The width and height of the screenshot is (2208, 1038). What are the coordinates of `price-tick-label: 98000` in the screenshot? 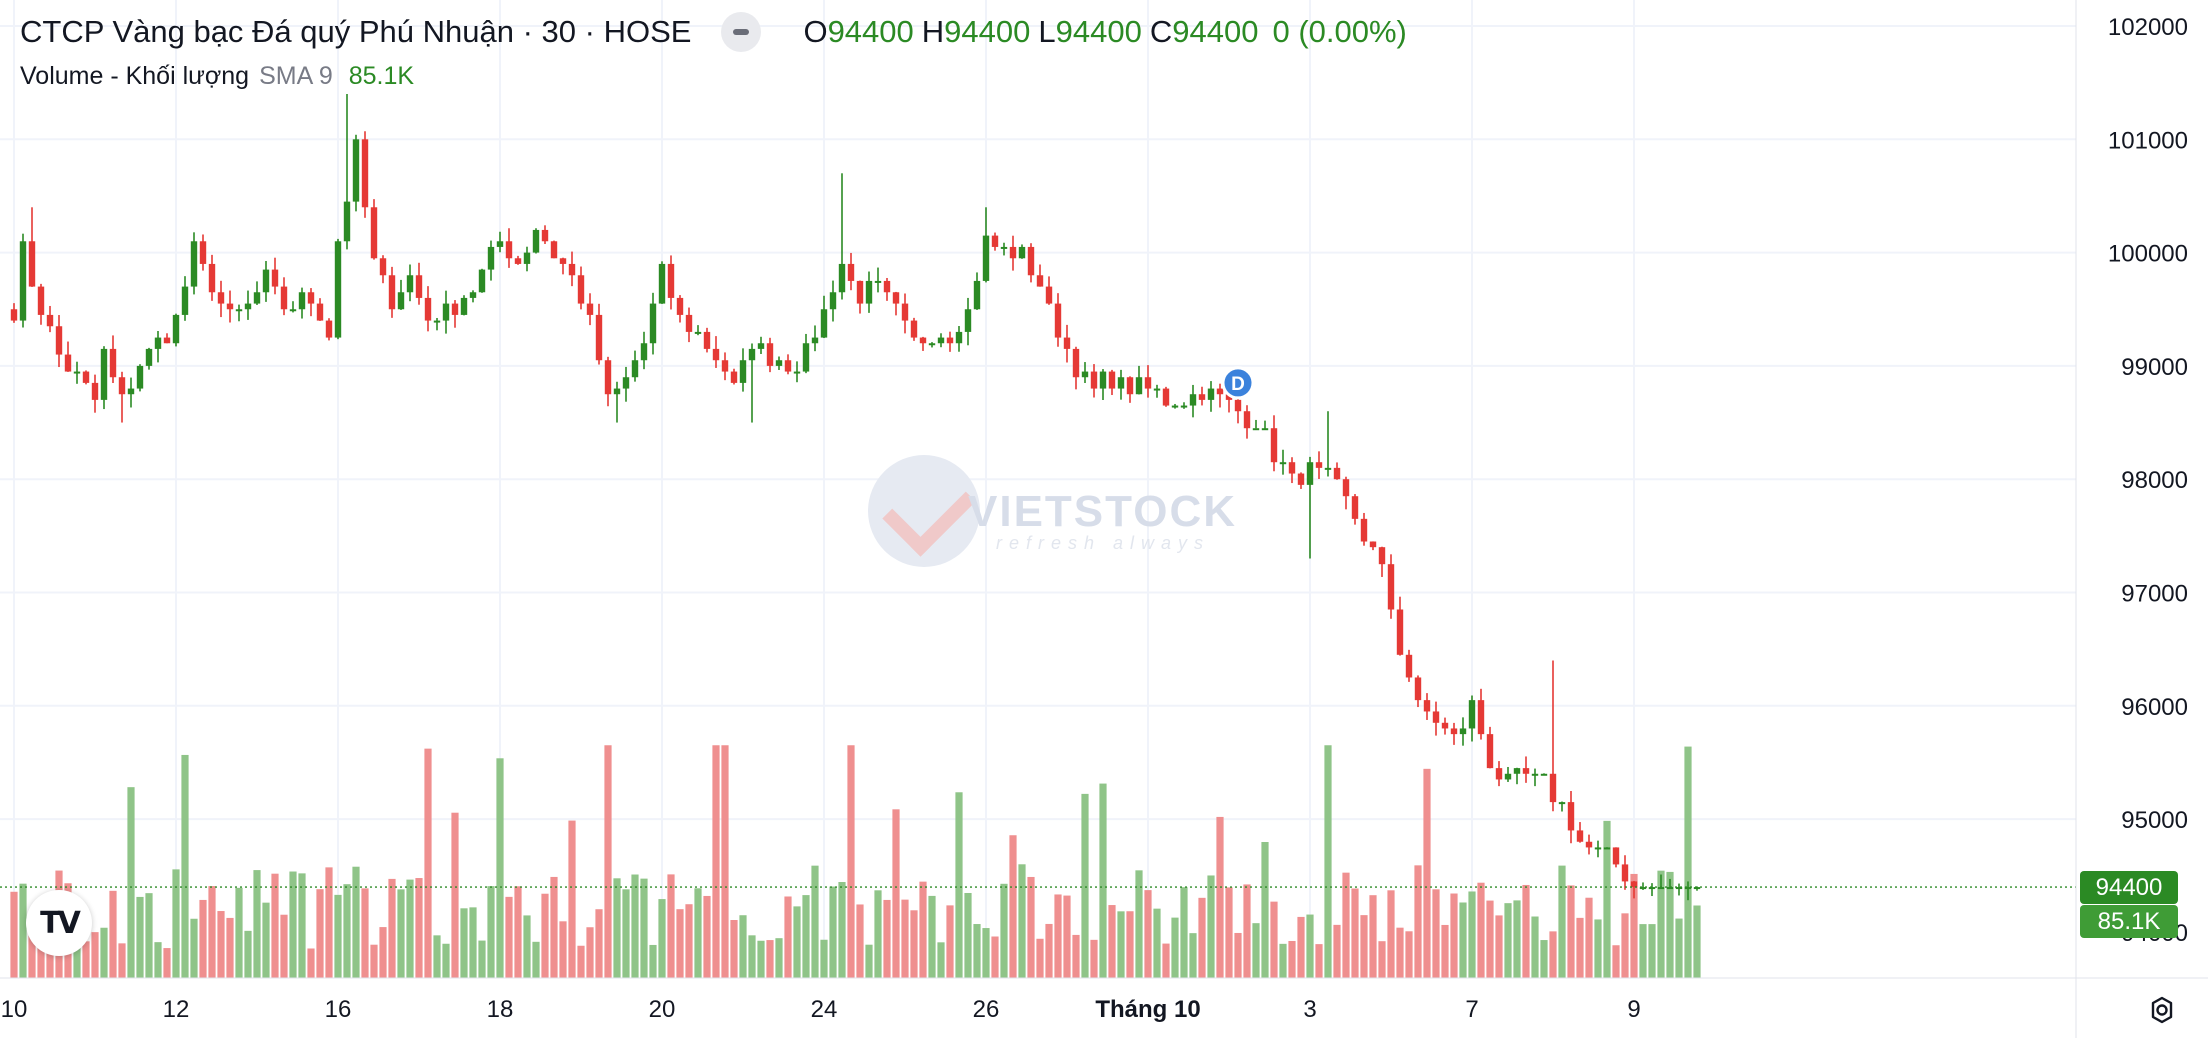 It's located at (2154, 480).